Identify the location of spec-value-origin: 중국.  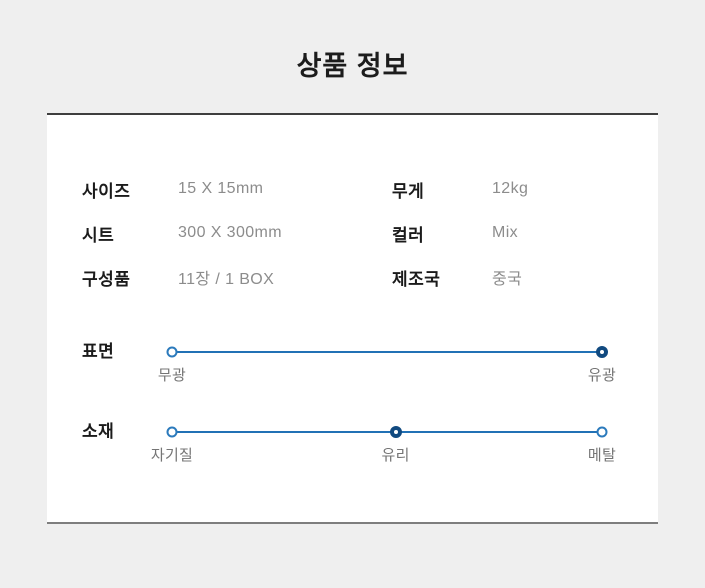
(507, 279).